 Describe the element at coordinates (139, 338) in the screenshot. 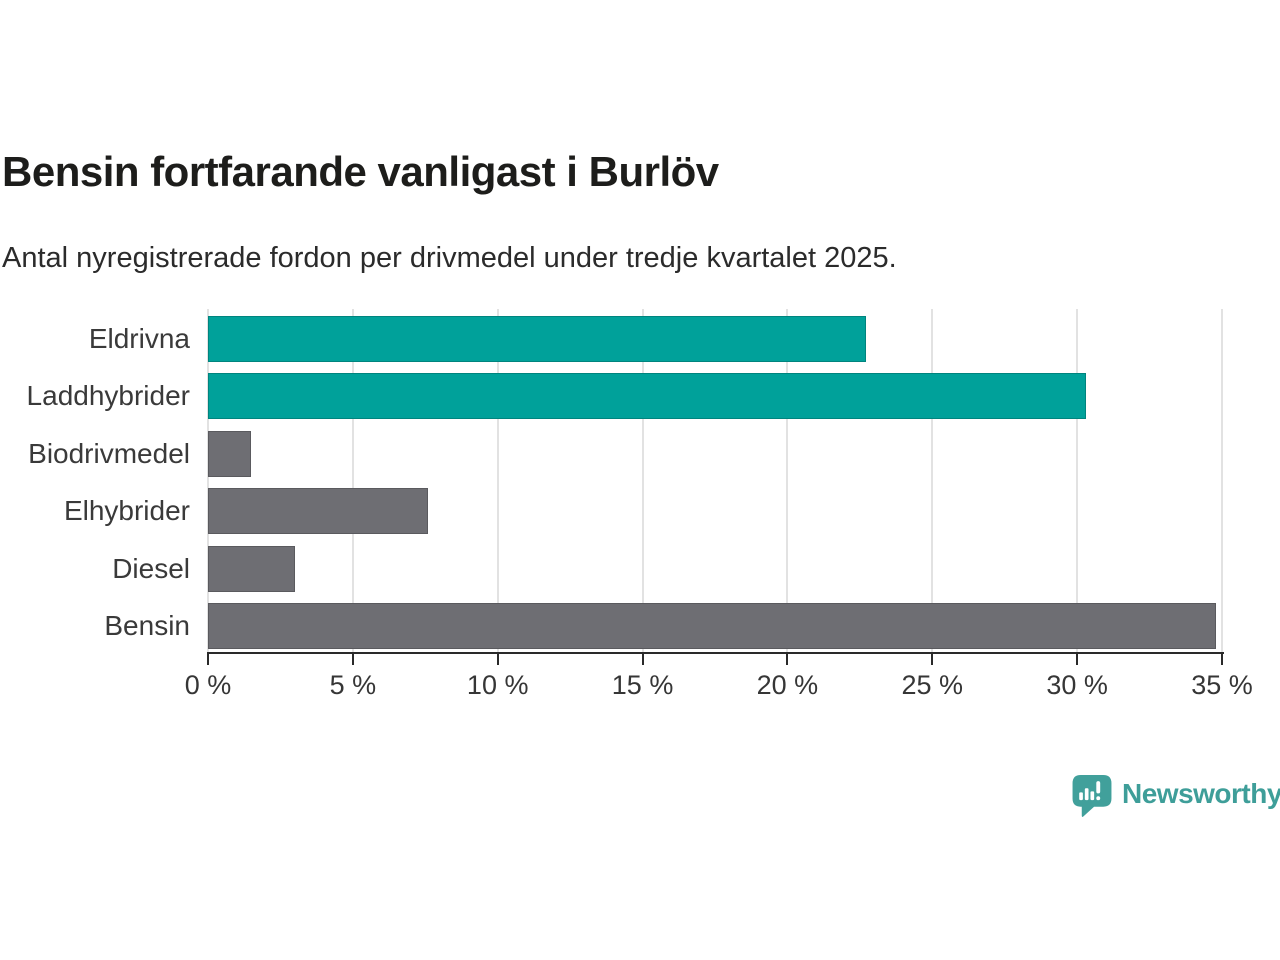

I see `category-label: Eldrivna` at that location.